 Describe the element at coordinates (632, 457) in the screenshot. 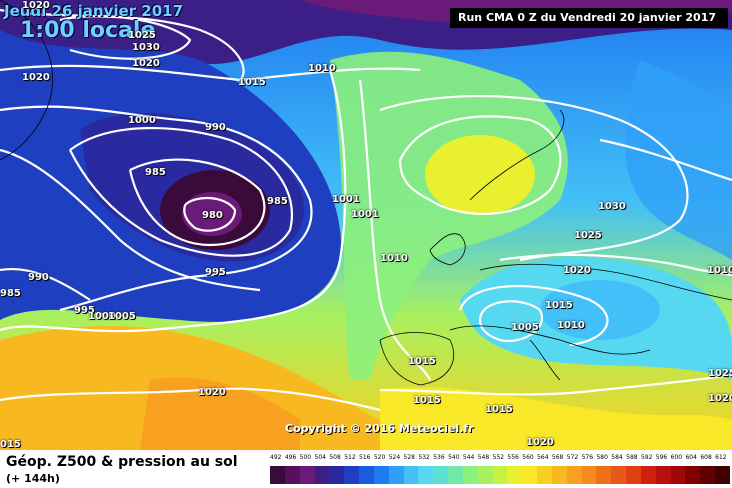

I see `scale-tick: 588` at that location.